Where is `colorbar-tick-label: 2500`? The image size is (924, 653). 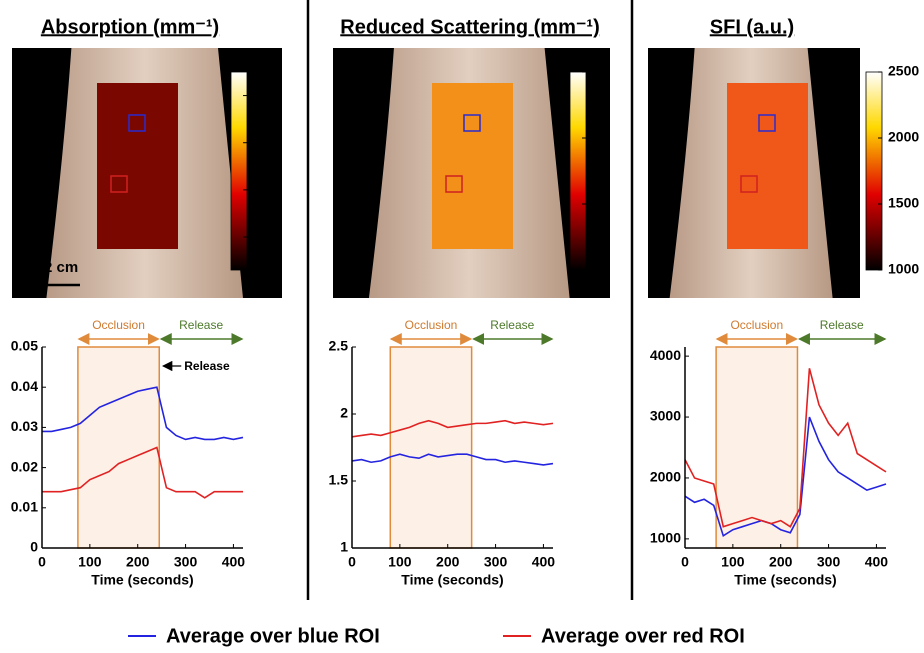
colorbar-tick-label: 2500 is located at coordinates (903, 71).